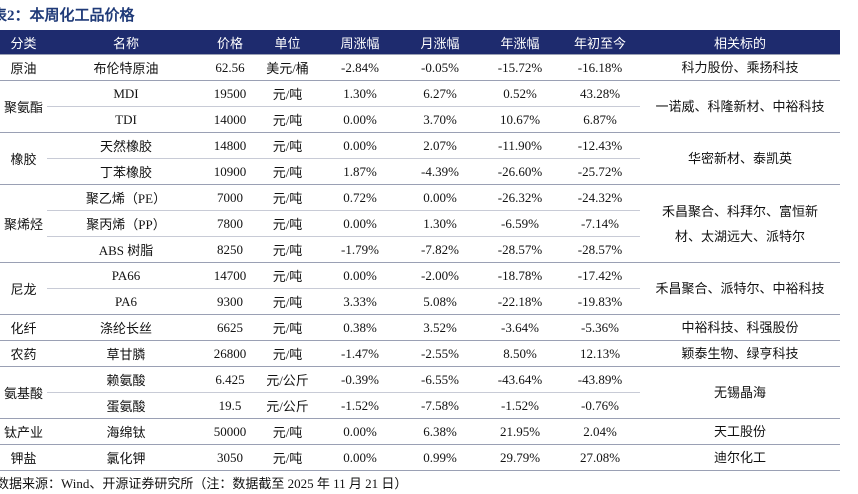 The height and width of the screenshot is (494, 858). What do you see at coordinates (230, 93) in the screenshot?
I see `data-cell: 19500` at bounding box center [230, 93].